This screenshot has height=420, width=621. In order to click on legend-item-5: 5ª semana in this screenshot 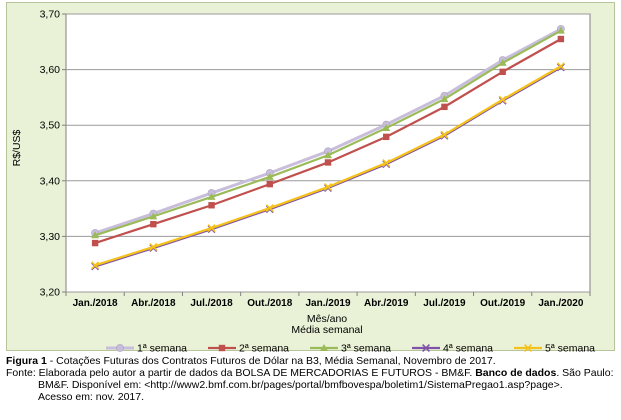, I will do `click(554, 349)`.